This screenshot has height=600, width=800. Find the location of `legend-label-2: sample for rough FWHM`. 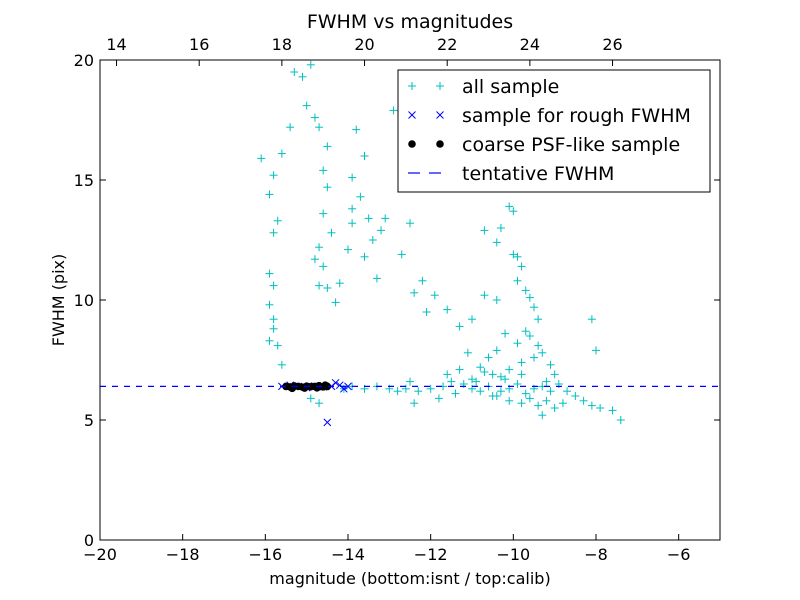

legend-label-2: sample for rough FWHM is located at coordinates (576, 116).